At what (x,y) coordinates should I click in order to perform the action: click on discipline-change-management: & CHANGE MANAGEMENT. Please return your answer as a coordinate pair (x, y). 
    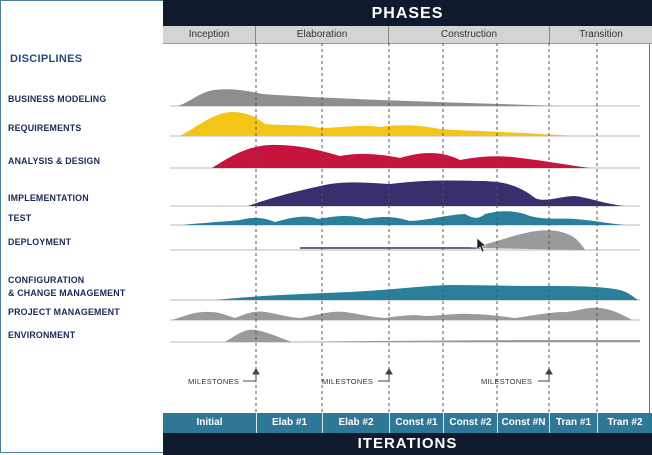
    Looking at the image, I should click on (67, 293).